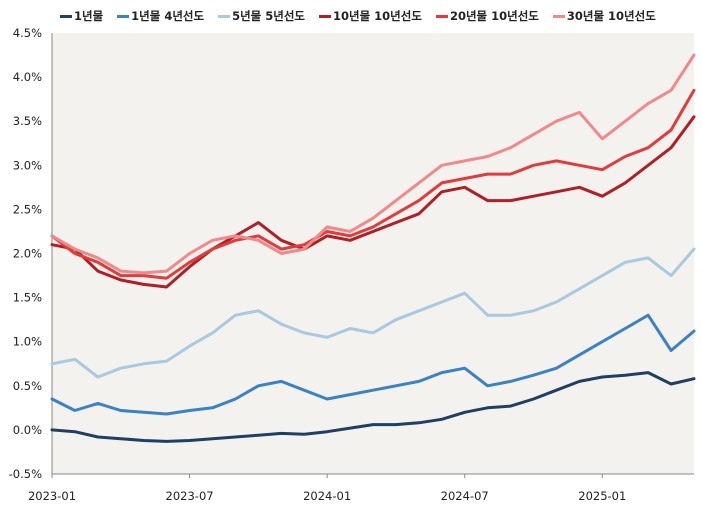 The image size is (702, 513). I want to click on y-tick-label: 2.5%, so click(27, 209).